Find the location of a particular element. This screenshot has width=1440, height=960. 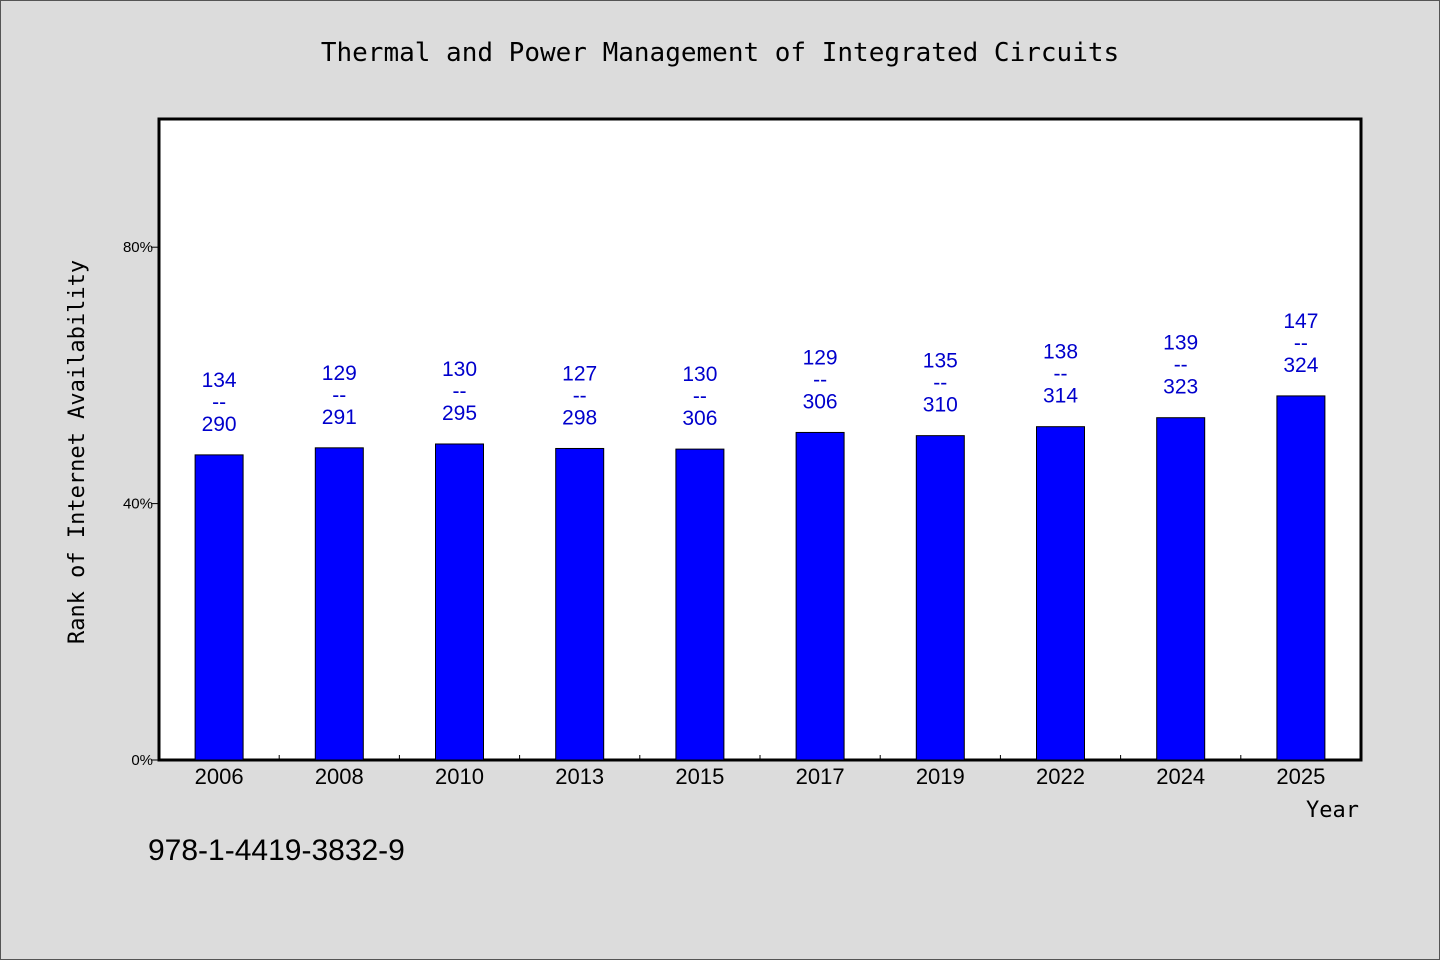

data-label-bottom: 310 is located at coordinates (940, 405).